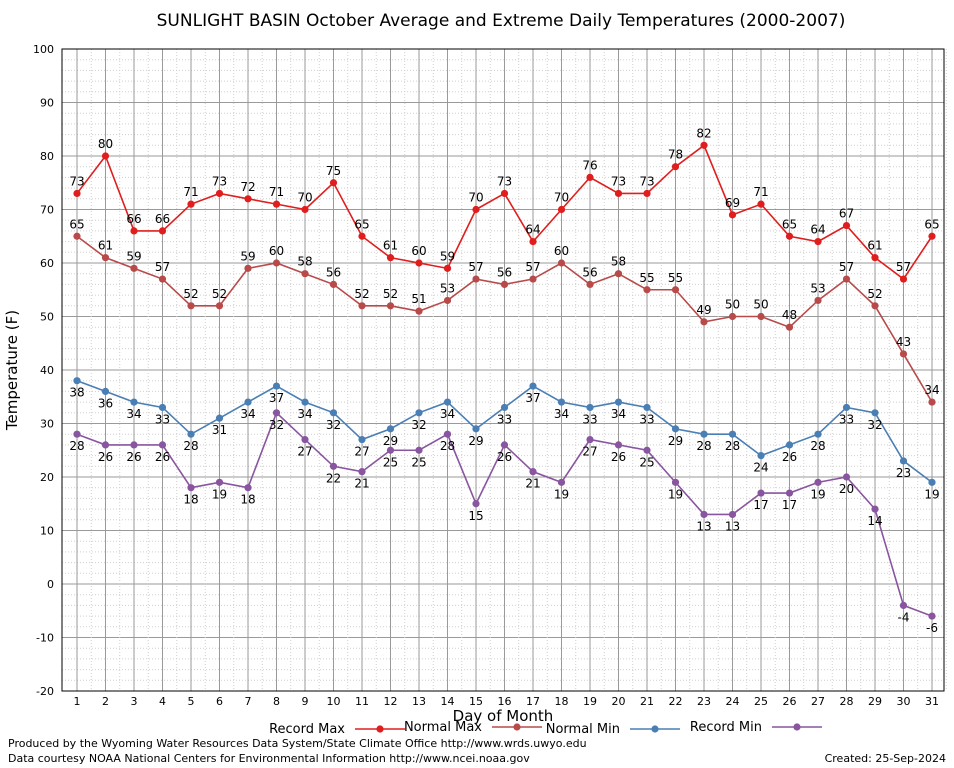 The width and height of the screenshot is (954, 768). What do you see at coordinates (219, 701) in the screenshot?
I see `x-tick-label: 6` at bounding box center [219, 701].